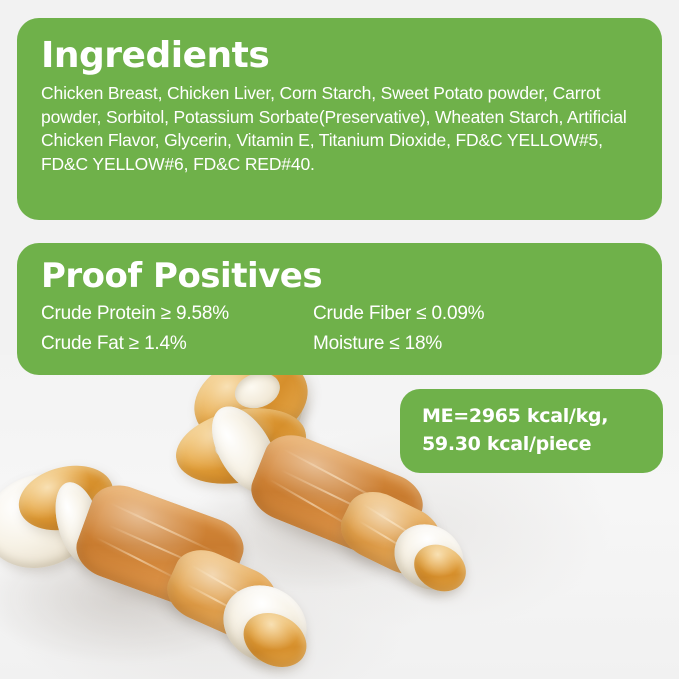 The image size is (679, 679). What do you see at coordinates (135, 313) in the screenshot?
I see `proof-item-crude-protein: Crude Protein ≥ 9.58%` at bounding box center [135, 313].